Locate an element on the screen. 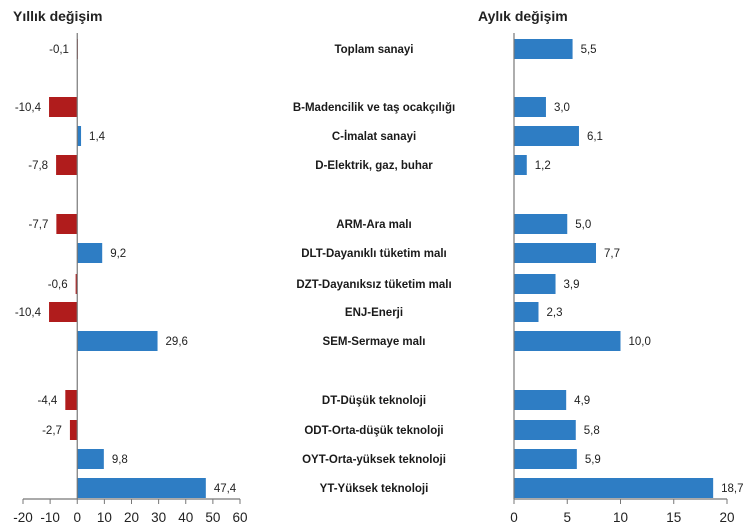 The image size is (750, 532). annual-tick-label: 30 is located at coordinates (158, 517).